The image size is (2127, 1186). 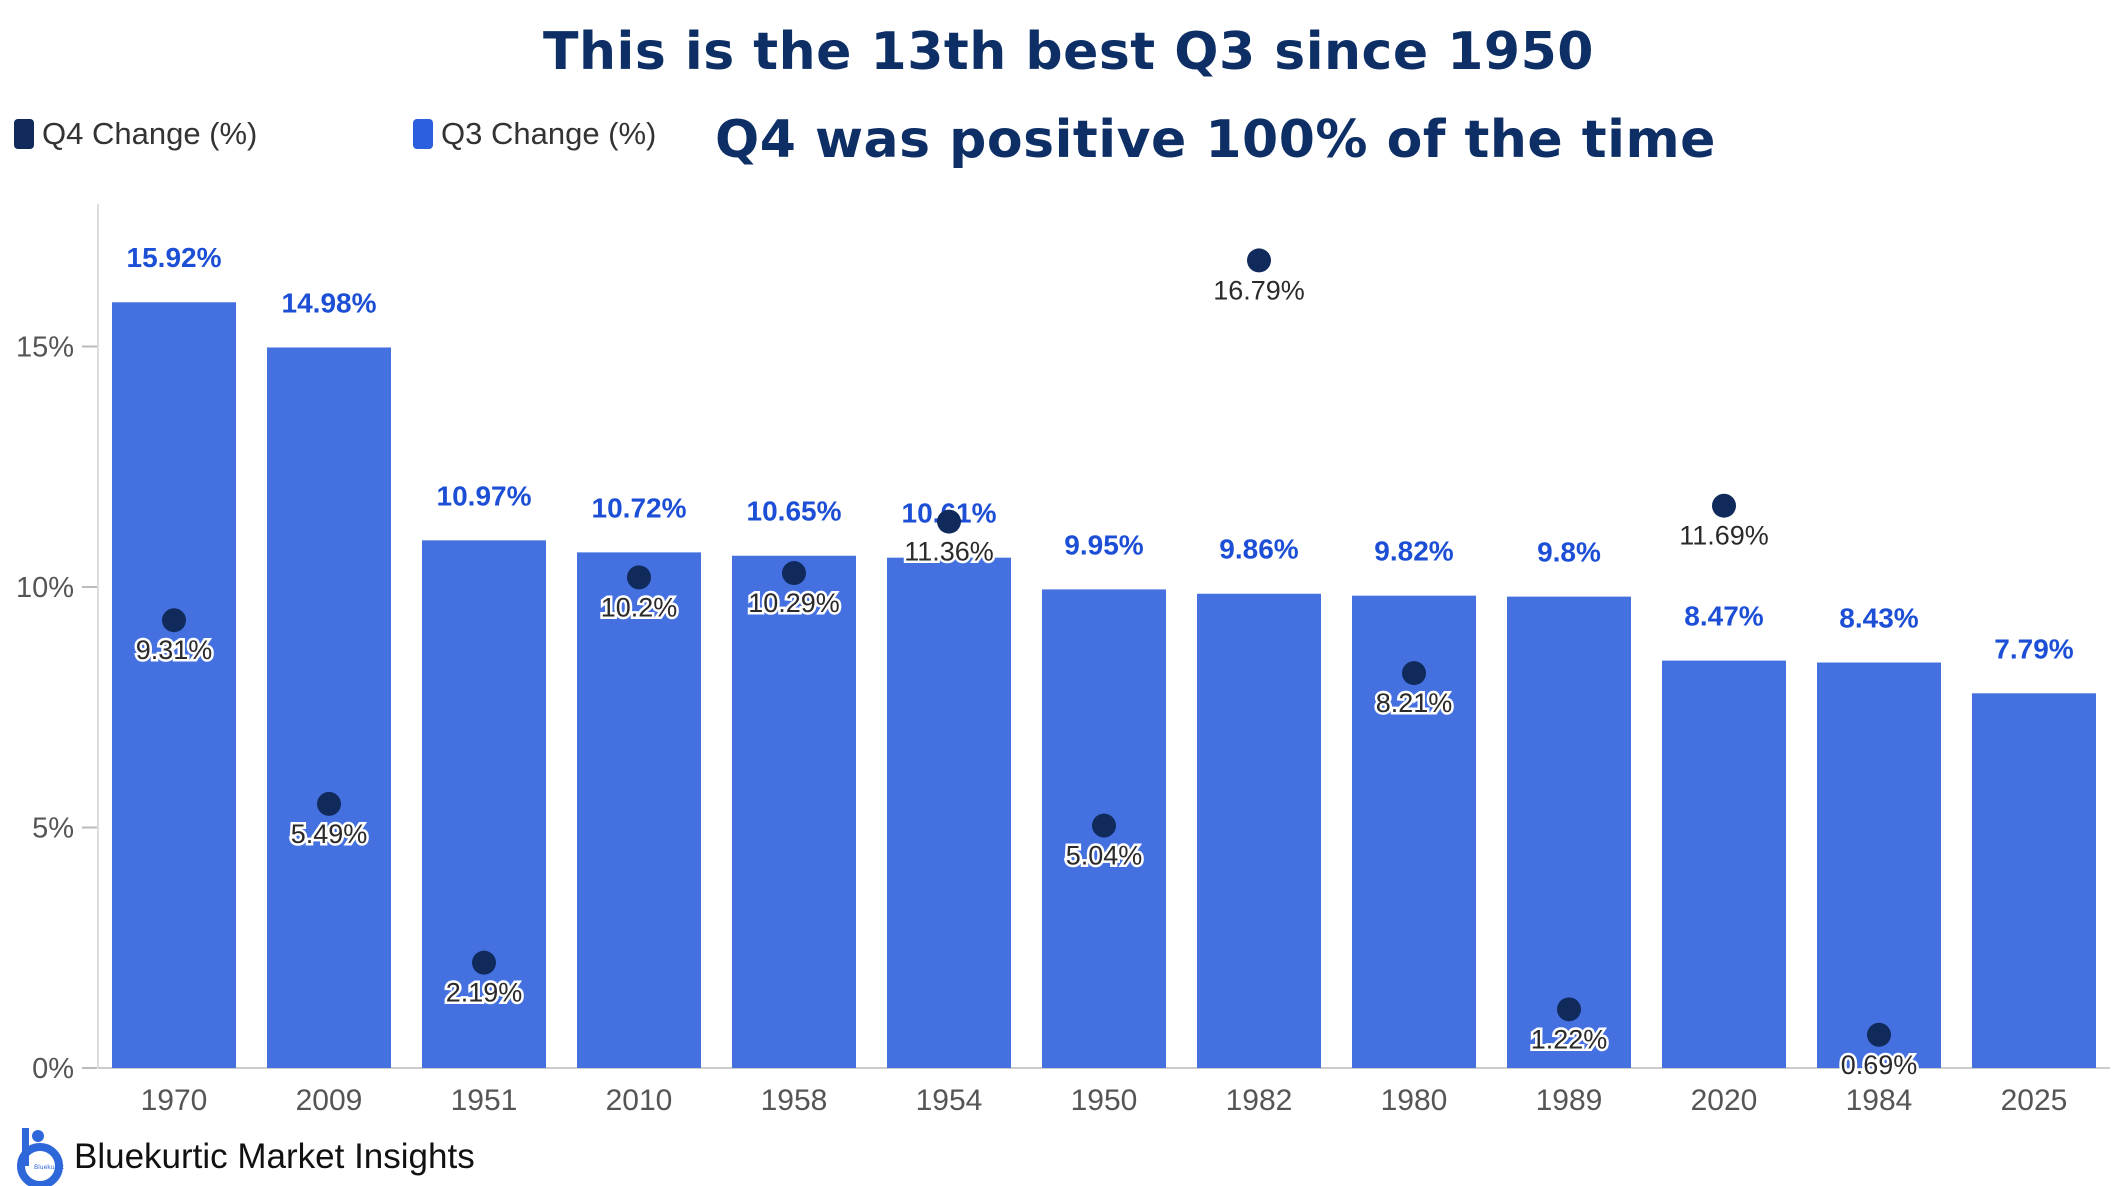 I want to click on x-tick-label: 2025, so click(x=2034, y=1100).